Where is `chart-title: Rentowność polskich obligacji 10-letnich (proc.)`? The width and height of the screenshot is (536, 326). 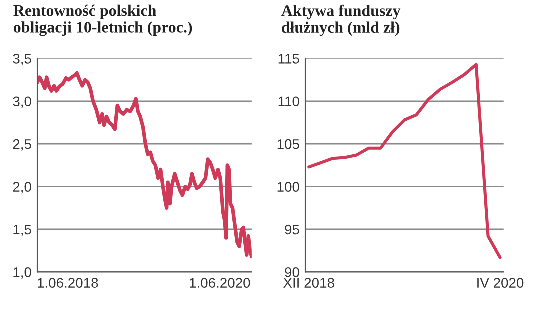
chart-title: Rentowność polskich obligacji 10-letnich (proc.) is located at coordinates (103, 20).